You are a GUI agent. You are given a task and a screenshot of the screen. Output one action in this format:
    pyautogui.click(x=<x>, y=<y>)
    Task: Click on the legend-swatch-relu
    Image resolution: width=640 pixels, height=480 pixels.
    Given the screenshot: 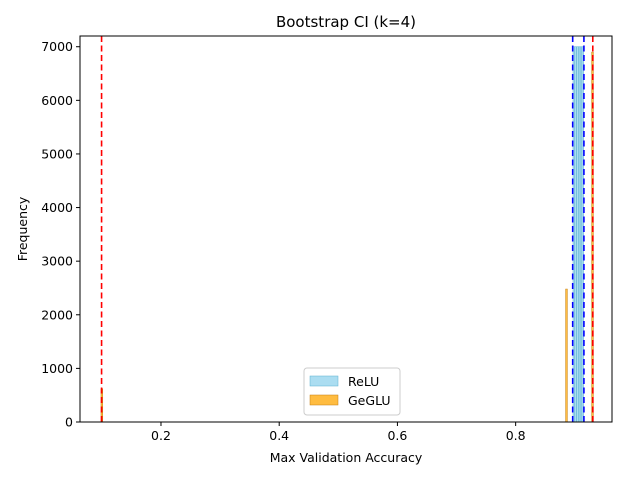 What is the action you would take?
    pyautogui.click(x=324, y=381)
    